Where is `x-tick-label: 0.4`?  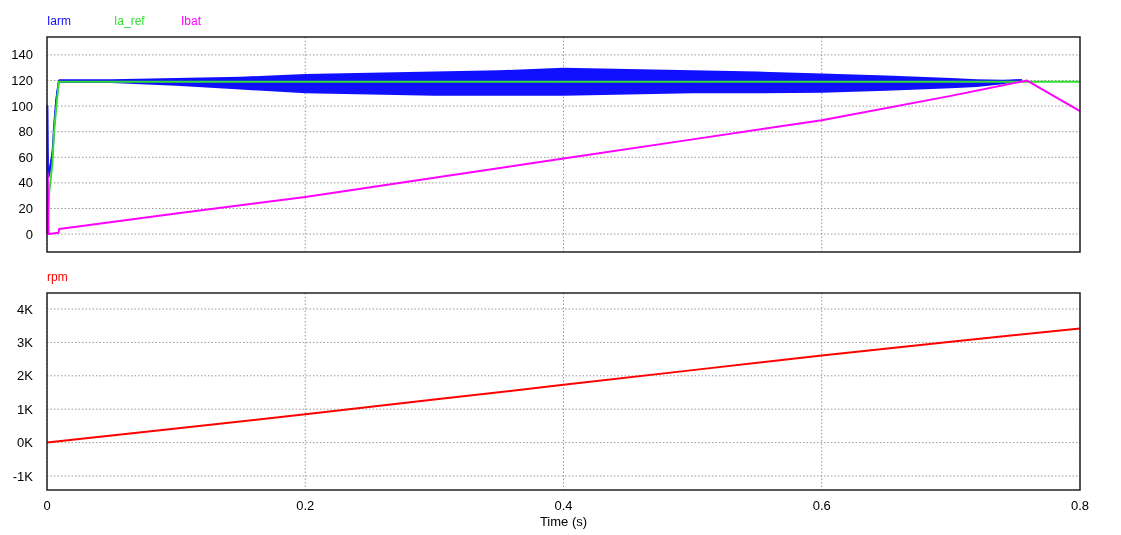 x-tick-label: 0.4 is located at coordinates (563, 505).